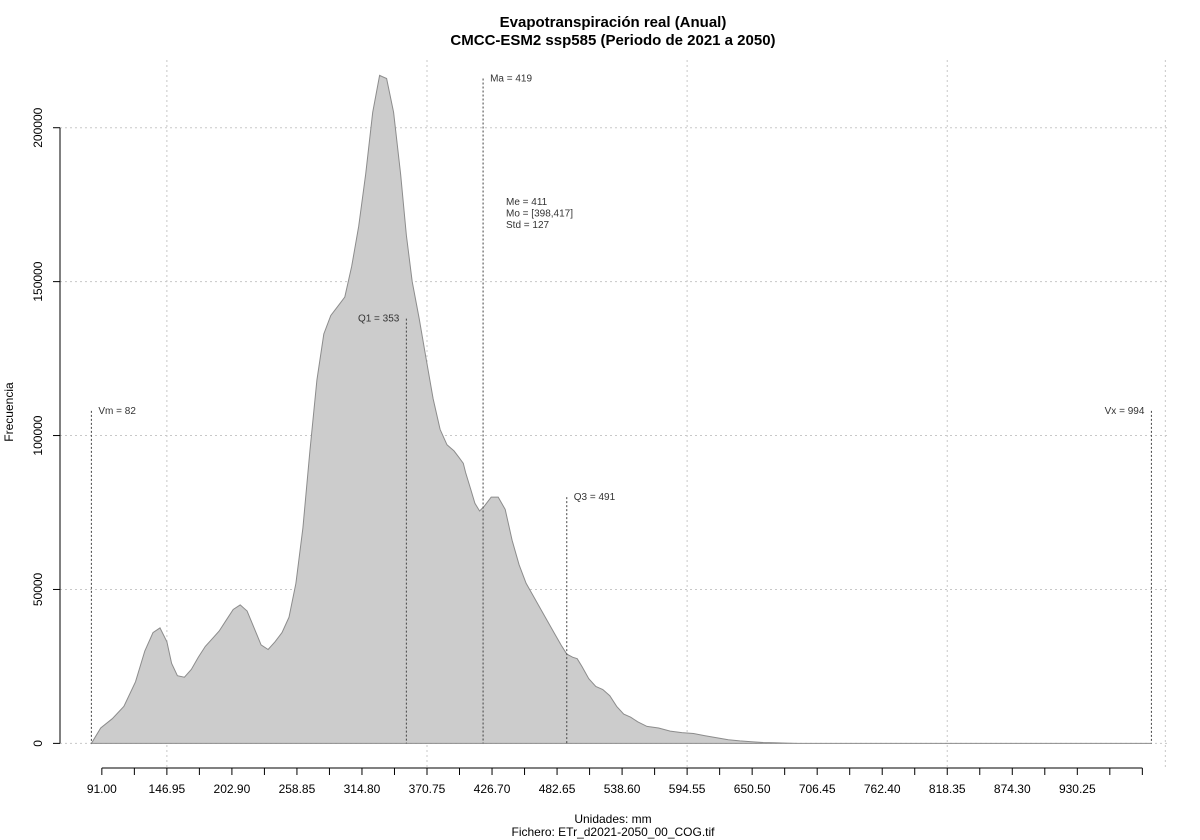 This screenshot has height=840, width=1200. I want to click on y-tick-label: 200000, so click(38, 127).